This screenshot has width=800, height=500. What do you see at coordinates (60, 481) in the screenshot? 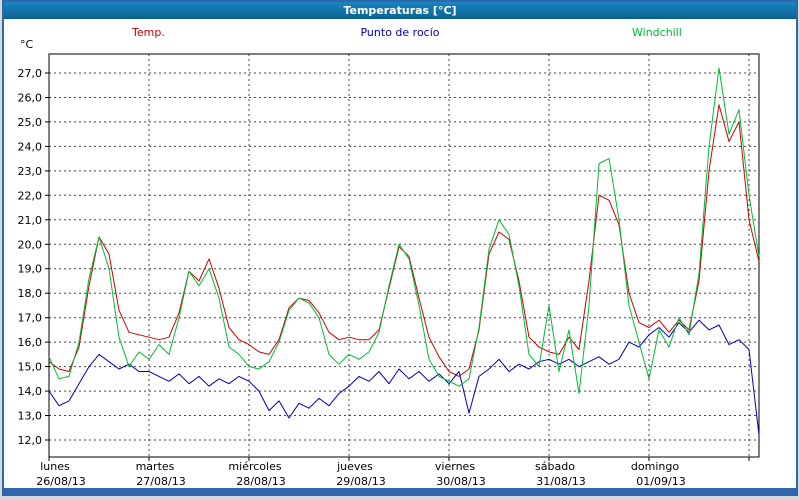
I see `x-date-label: 26/08/13` at bounding box center [60, 481].